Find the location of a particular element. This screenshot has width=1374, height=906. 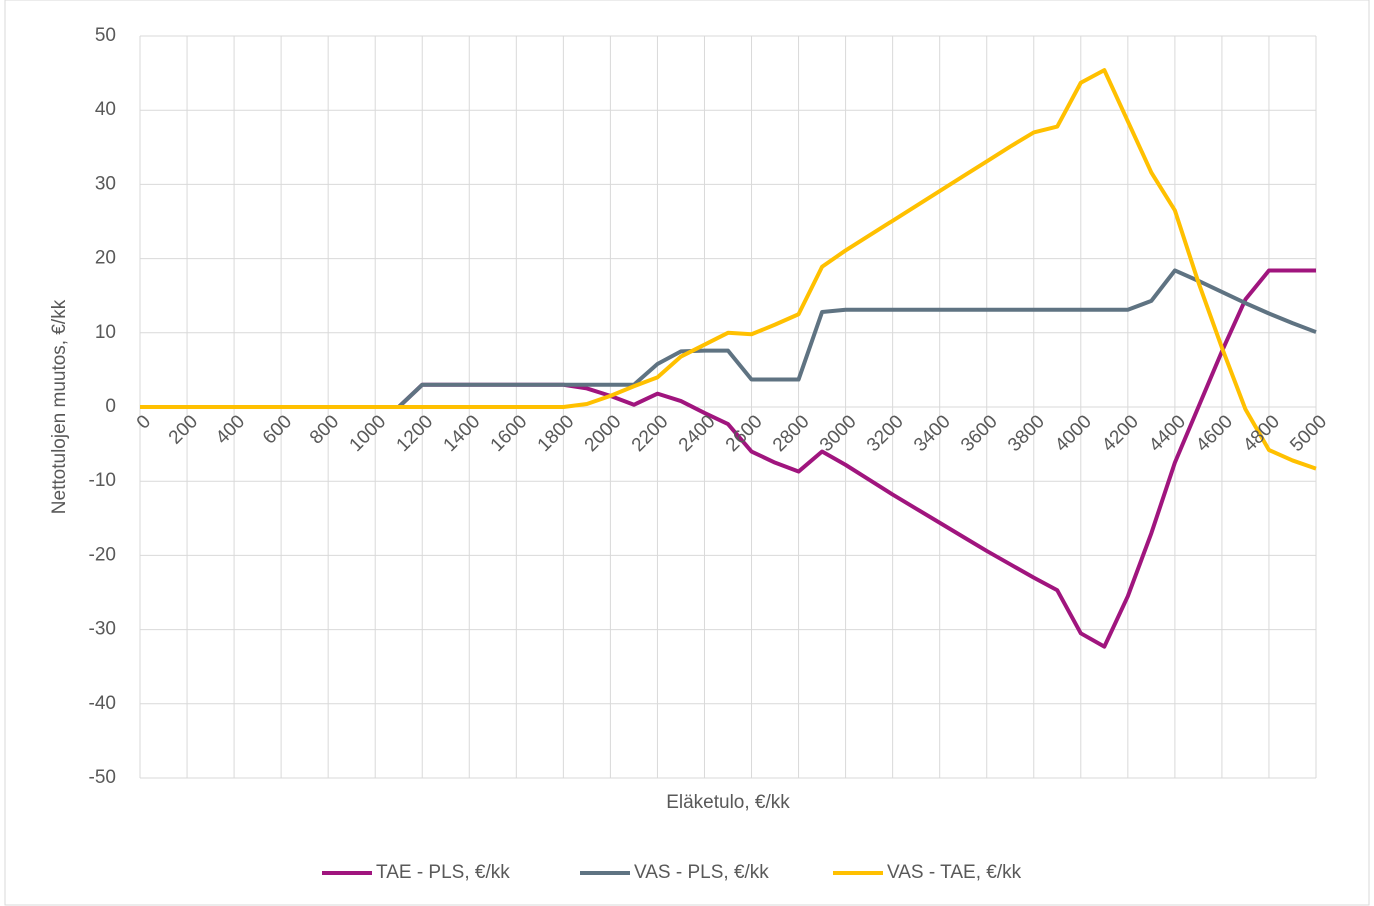

y-tick-label: -30 is located at coordinates (102, 629).